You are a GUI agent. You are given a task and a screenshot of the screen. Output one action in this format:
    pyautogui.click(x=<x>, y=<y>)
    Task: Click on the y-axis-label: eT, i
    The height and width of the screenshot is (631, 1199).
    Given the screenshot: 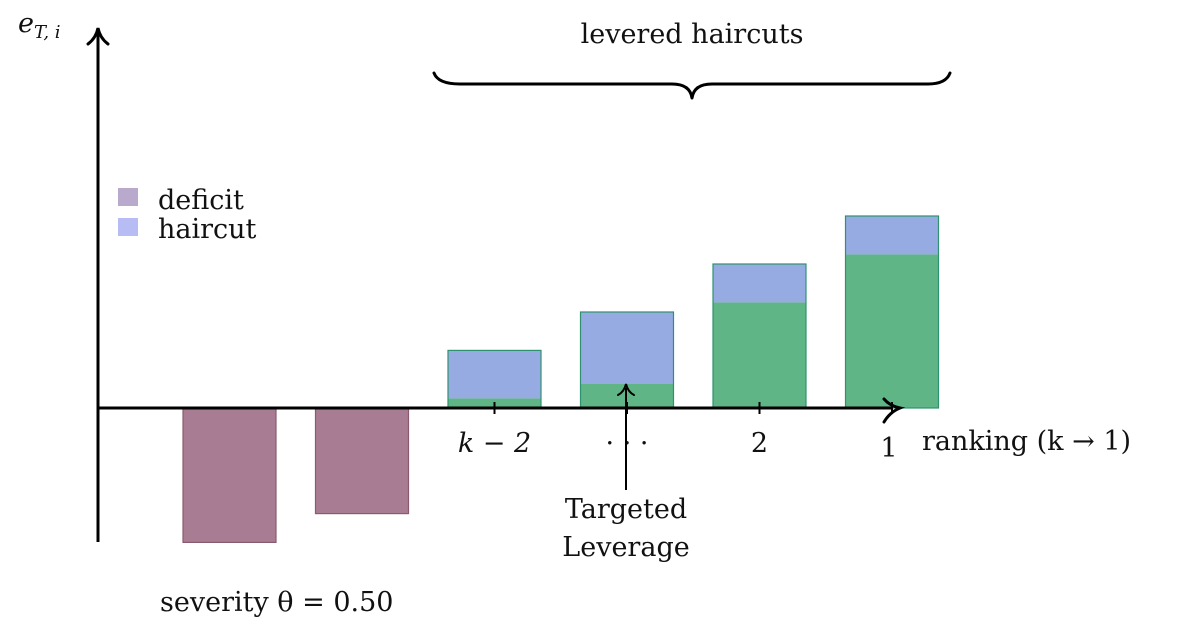 What is the action you would take?
    pyautogui.click(x=39, y=25)
    